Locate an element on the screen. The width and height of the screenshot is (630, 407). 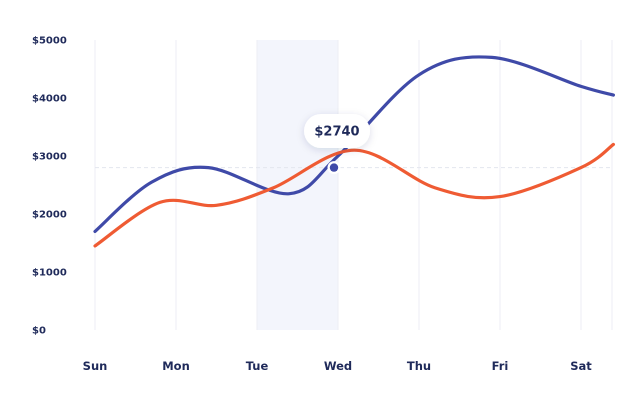
y-tick-label: $4000 is located at coordinates (49, 99).